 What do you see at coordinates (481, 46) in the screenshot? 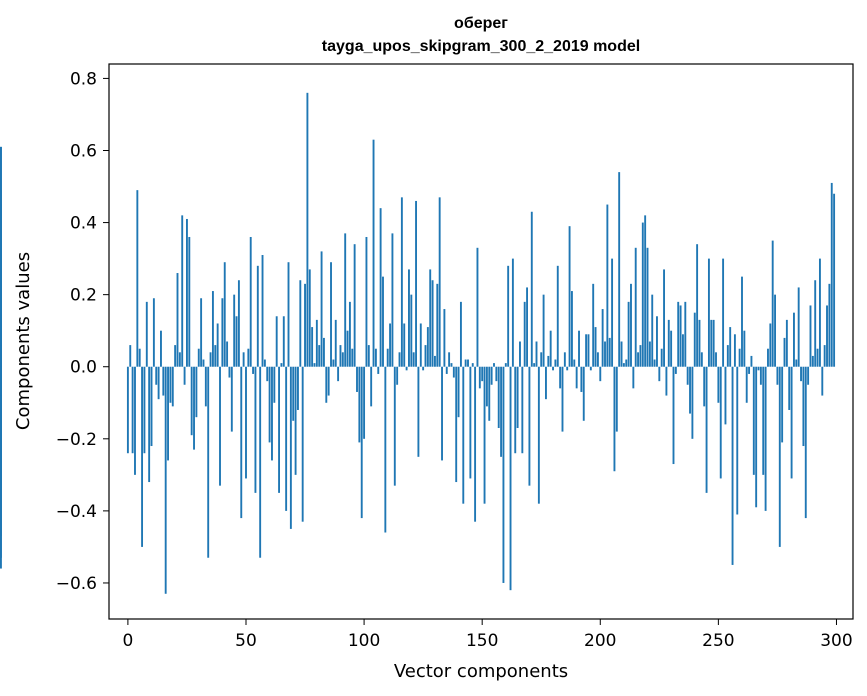
I see `chart-subtitle: tayga_upos_skipgram_300_2_2019 model` at bounding box center [481, 46].